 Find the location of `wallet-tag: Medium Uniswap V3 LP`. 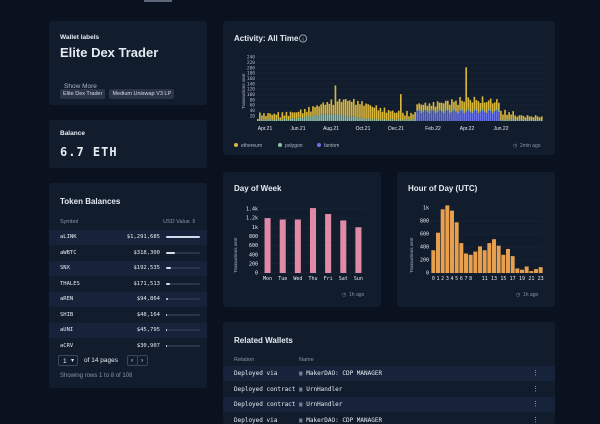

wallet-tag: Medium Uniswap V3 LP is located at coordinates (142, 94).